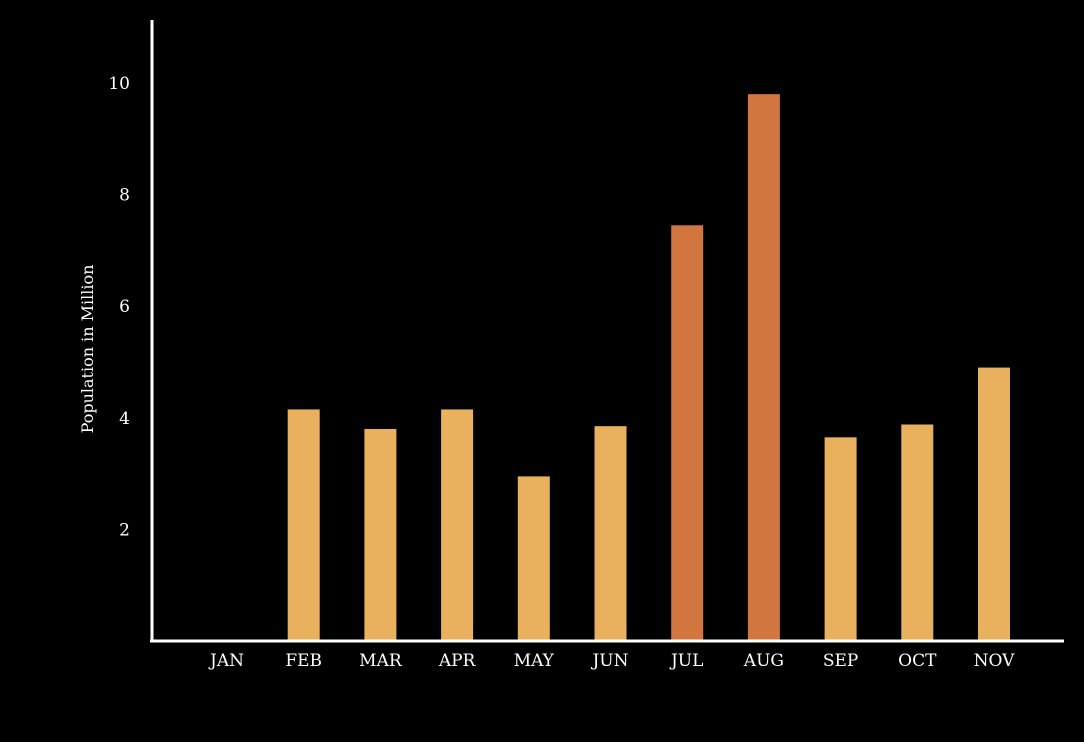 This screenshot has width=1084, height=742. Describe the element at coordinates (303, 661) in the screenshot. I see `x-tick-label-feb: FEB` at that location.